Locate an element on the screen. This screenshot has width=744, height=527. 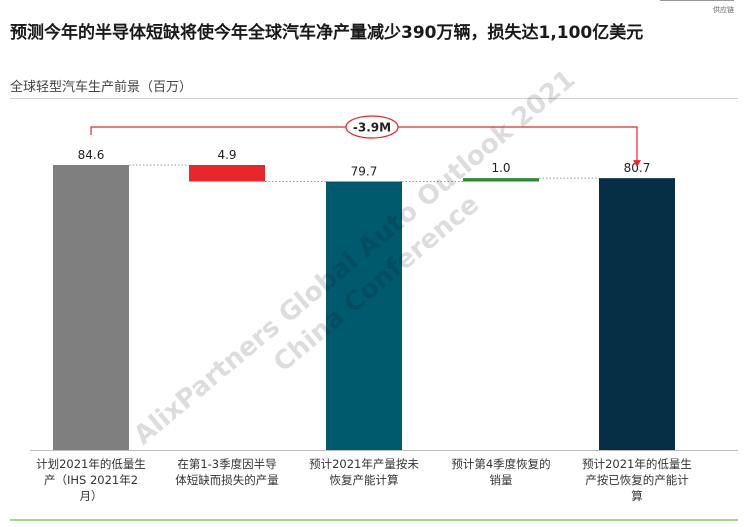
annotation-label: -3.9M is located at coordinates (372, 128).